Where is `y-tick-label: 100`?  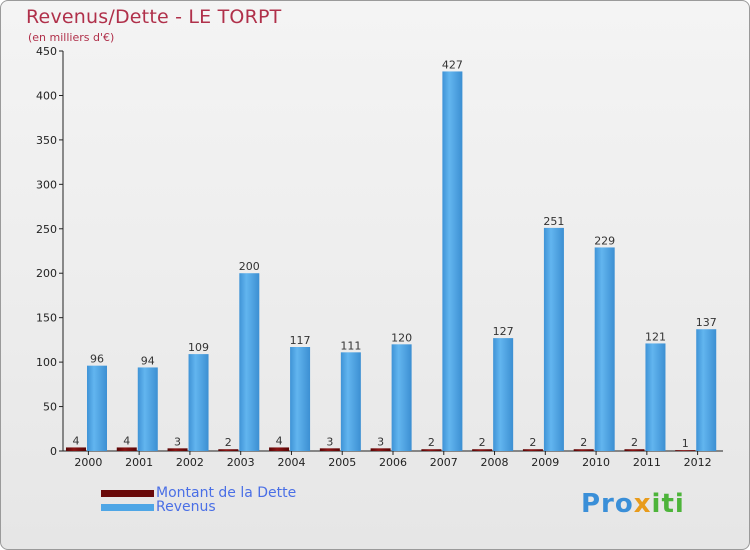 y-tick-label: 100 is located at coordinates (46, 362).